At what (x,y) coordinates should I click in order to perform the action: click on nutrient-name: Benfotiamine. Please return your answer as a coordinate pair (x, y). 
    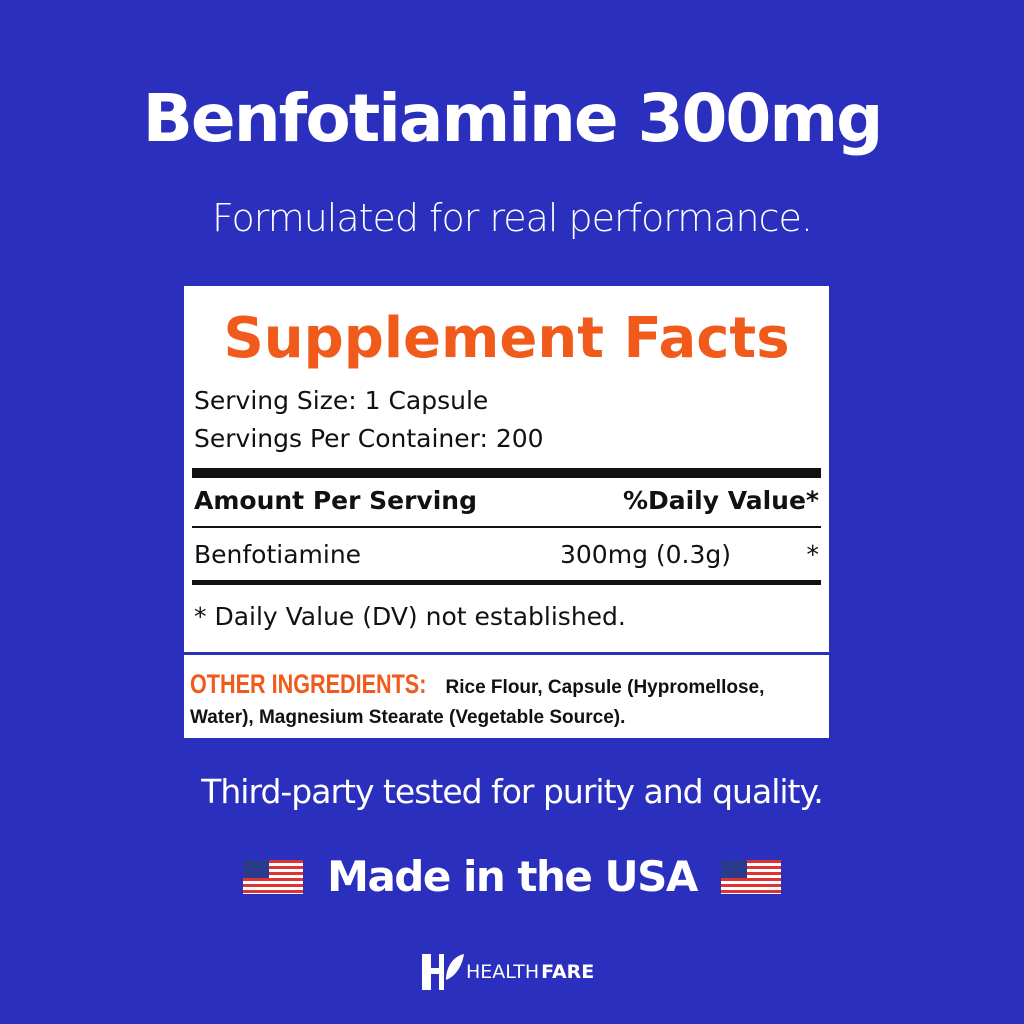
    Looking at the image, I should click on (278, 554).